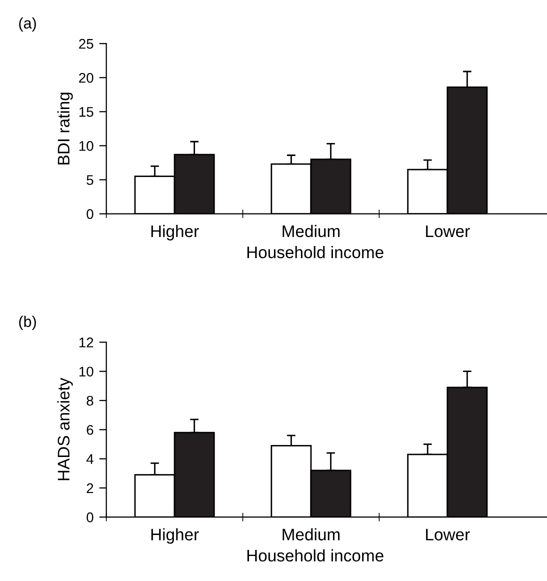 The image size is (547, 581). Describe the element at coordinates (90, 488) in the screenshot. I see `y-tick-label: 2` at that location.